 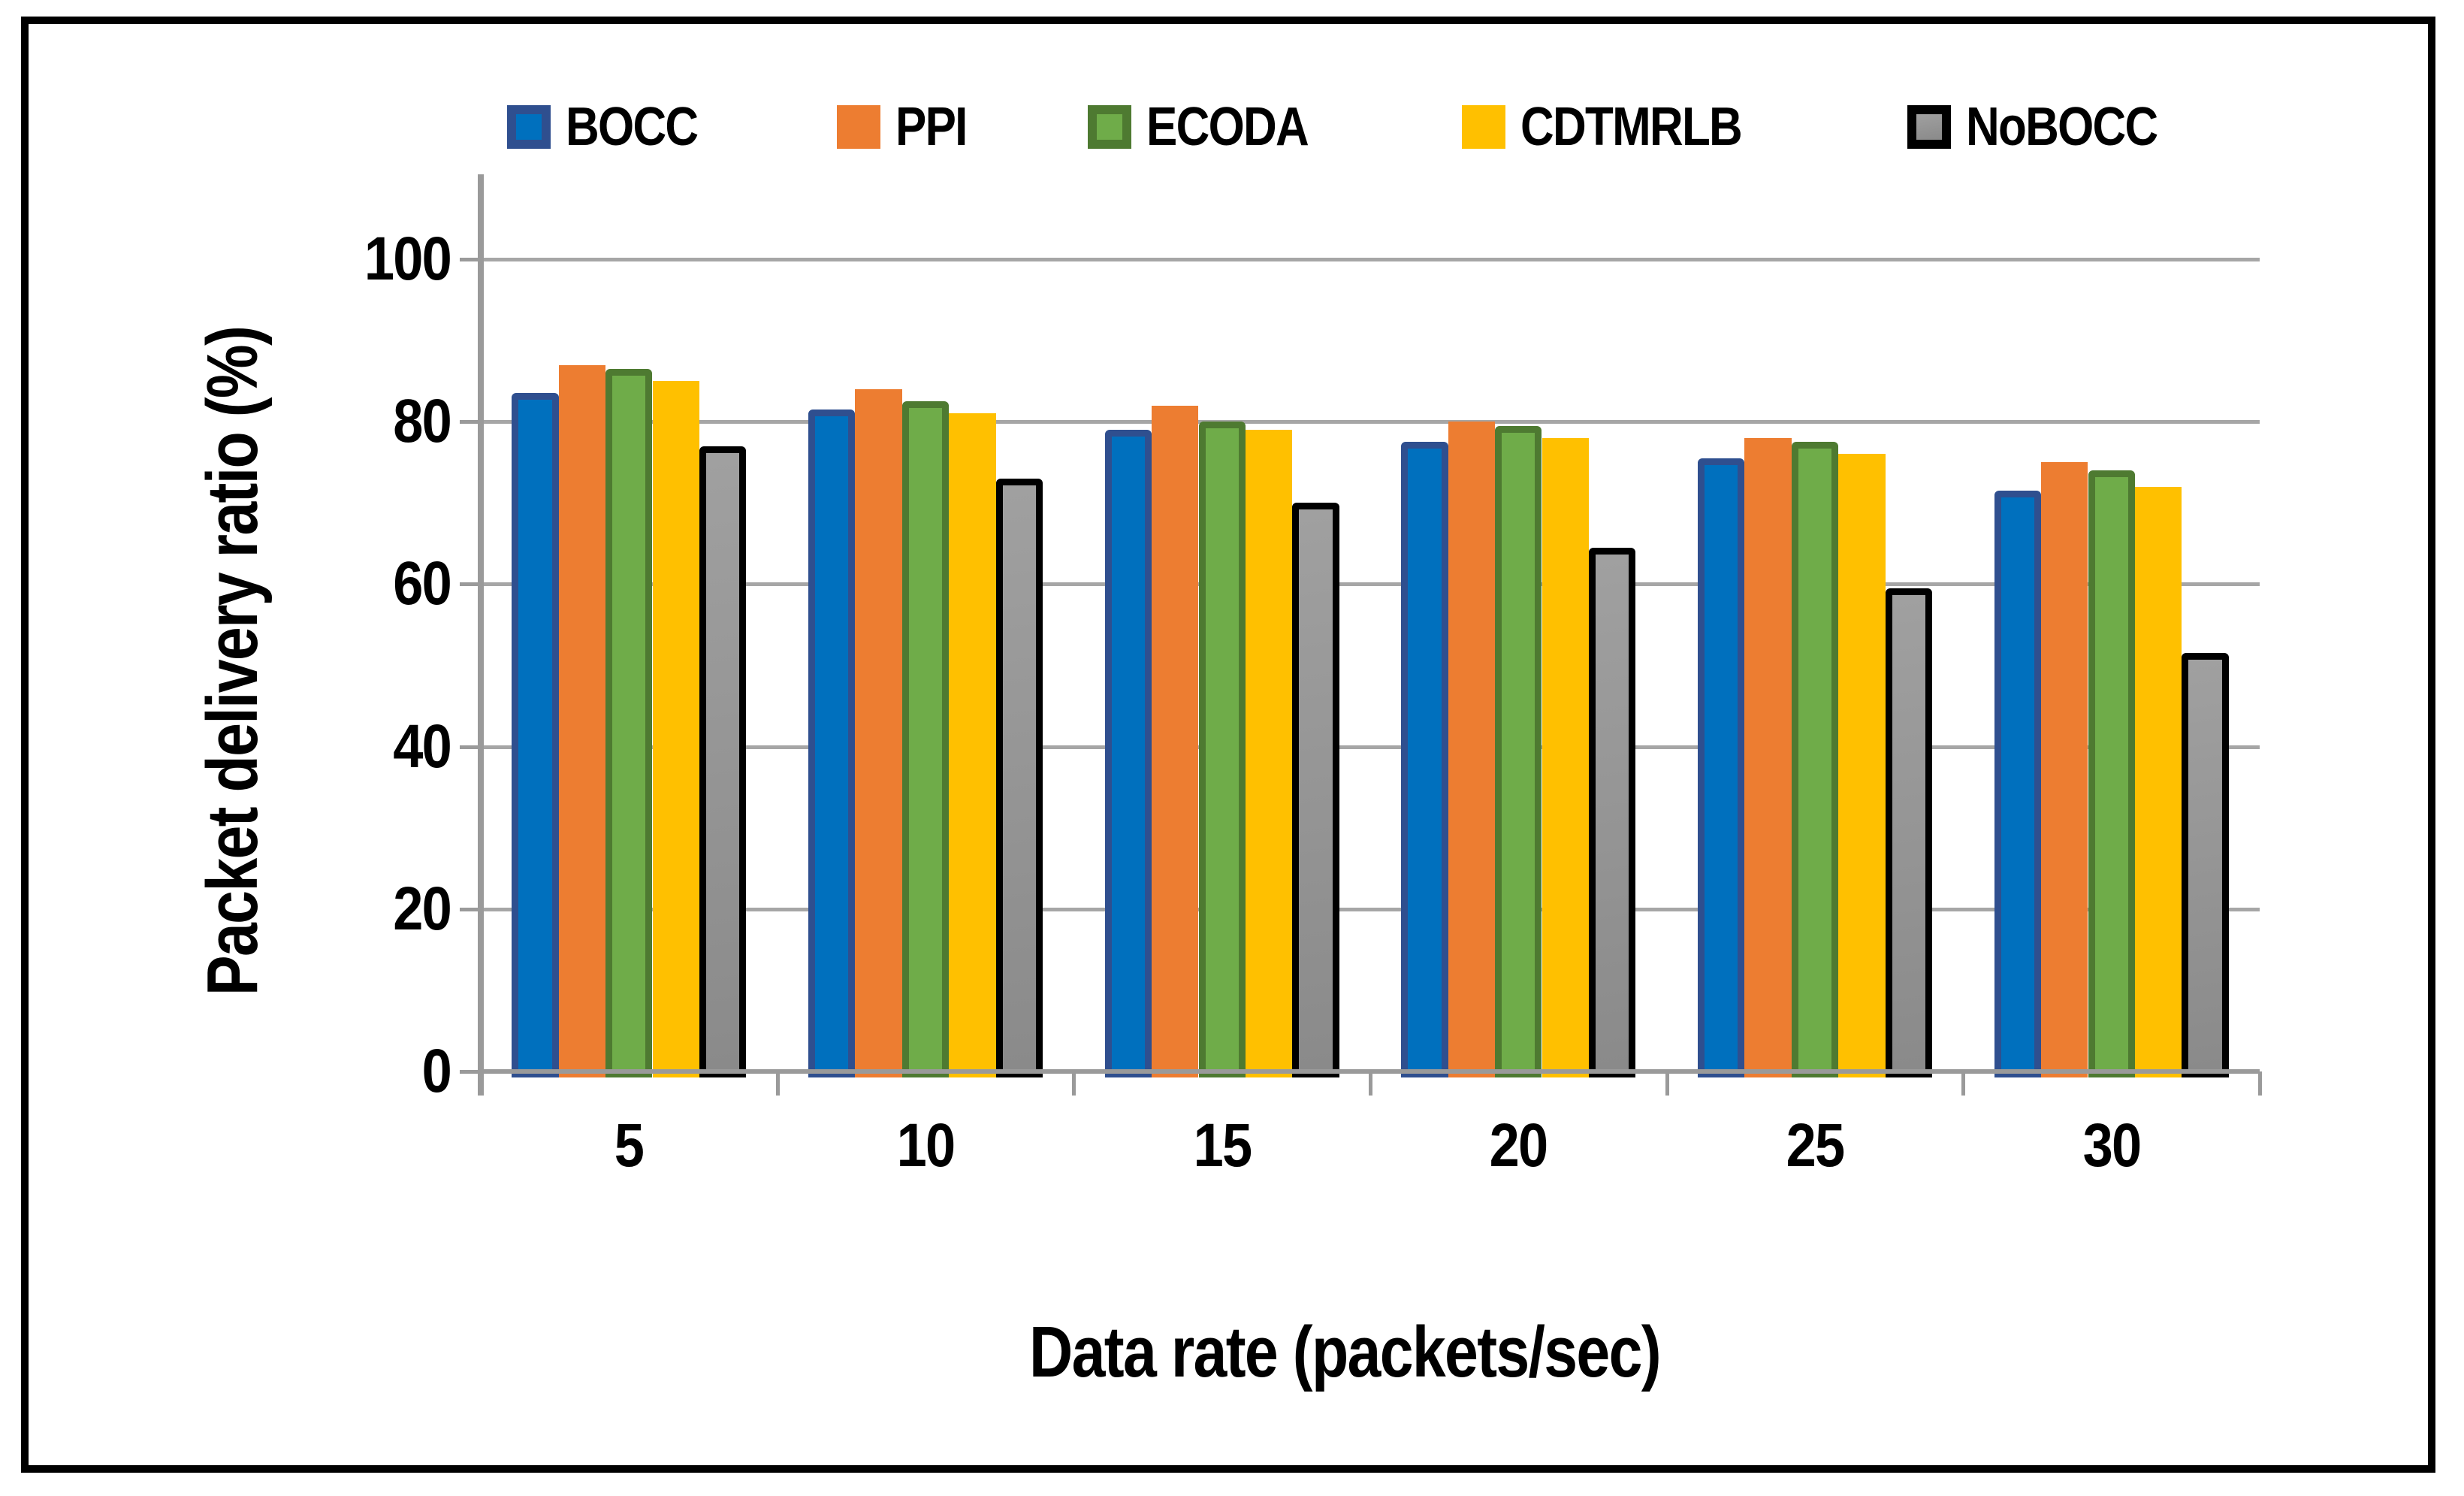 What do you see at coordinates (481, 635) in the screenshot?
I see `y-axis-line` at bounding box center [481, 635].